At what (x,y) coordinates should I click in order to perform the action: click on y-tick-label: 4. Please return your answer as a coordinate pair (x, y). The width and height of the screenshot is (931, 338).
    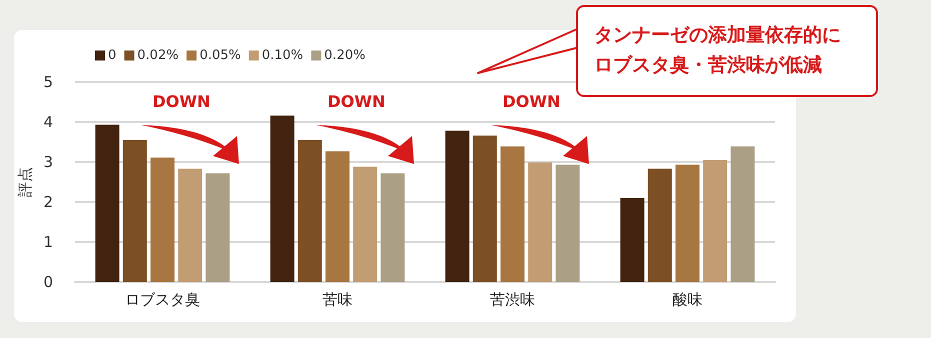
    Looking at the image, I should click on (48, 122).